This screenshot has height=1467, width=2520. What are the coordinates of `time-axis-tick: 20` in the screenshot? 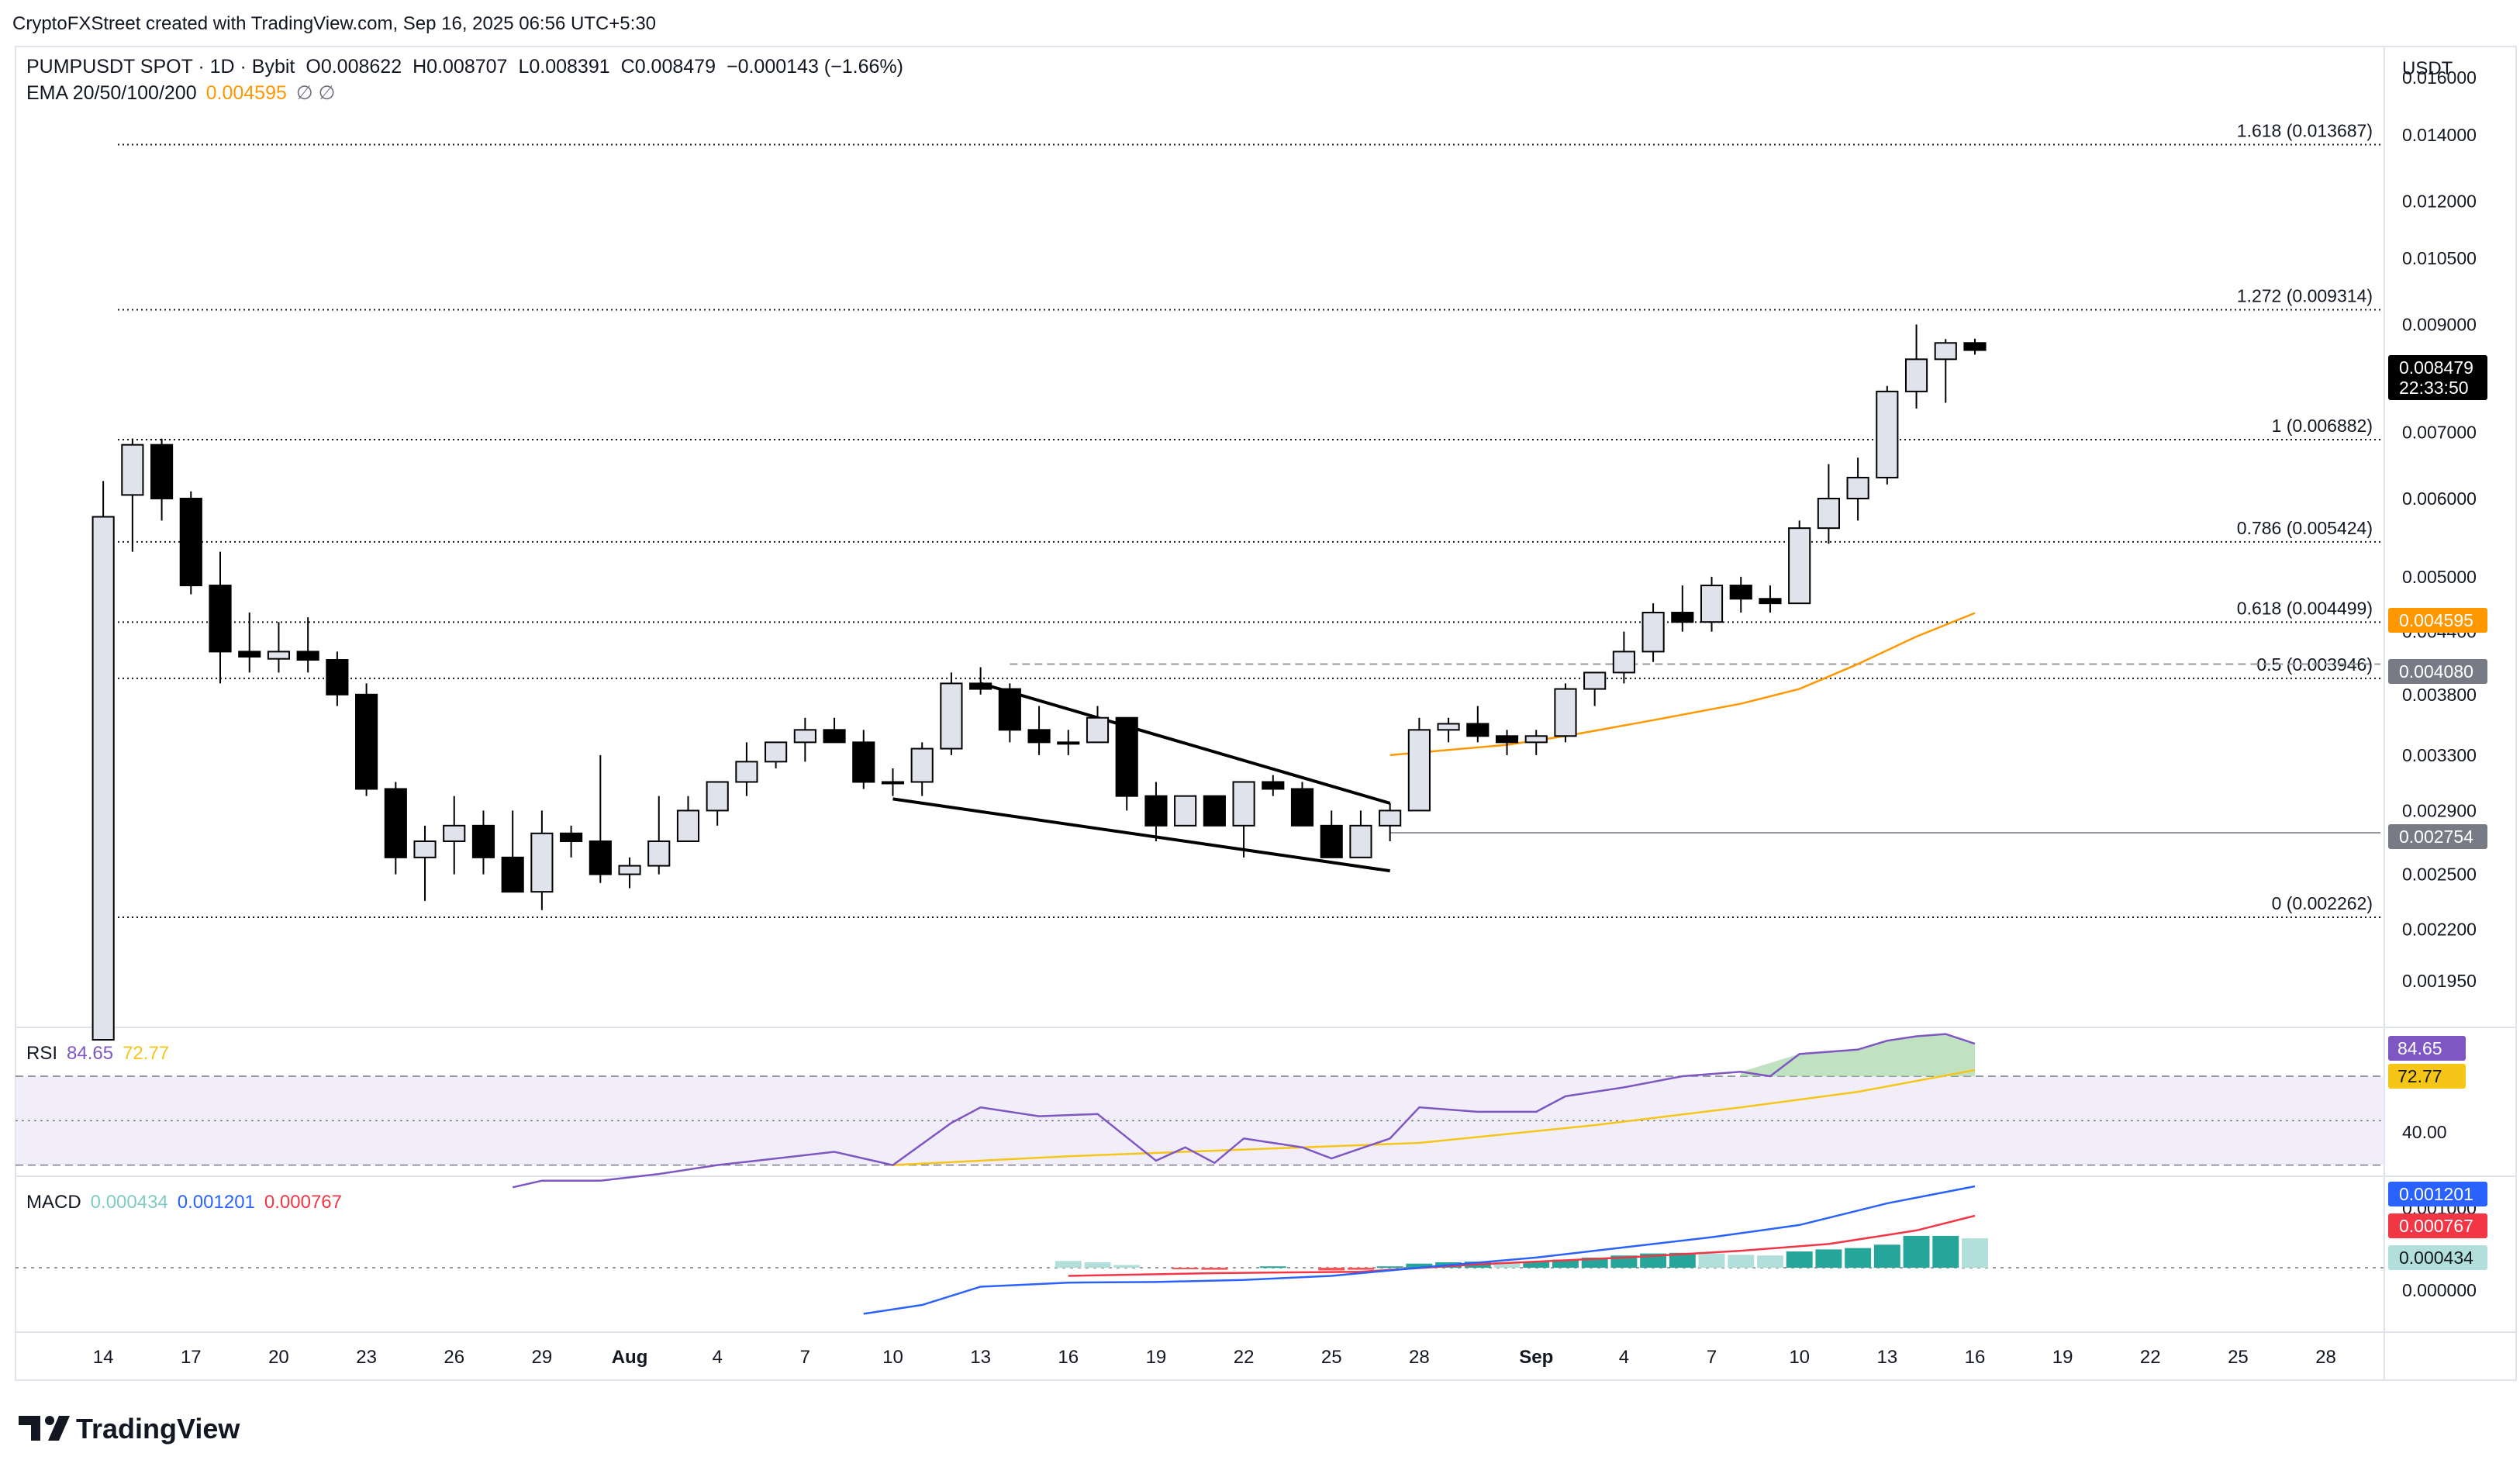 It's located at (278, 1357).